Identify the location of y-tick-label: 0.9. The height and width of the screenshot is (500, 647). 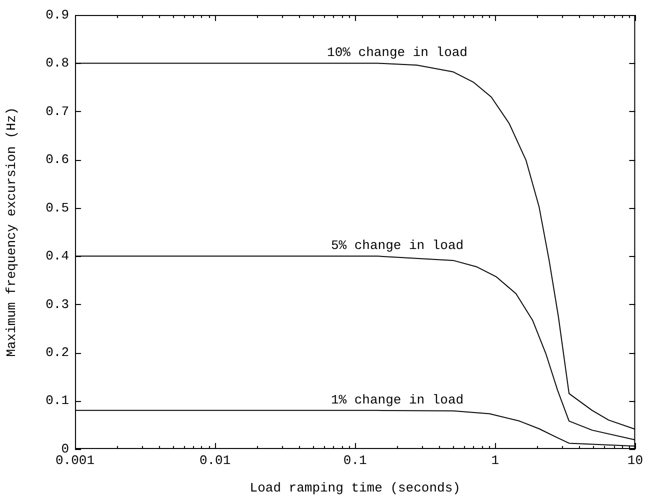
(57, 14).